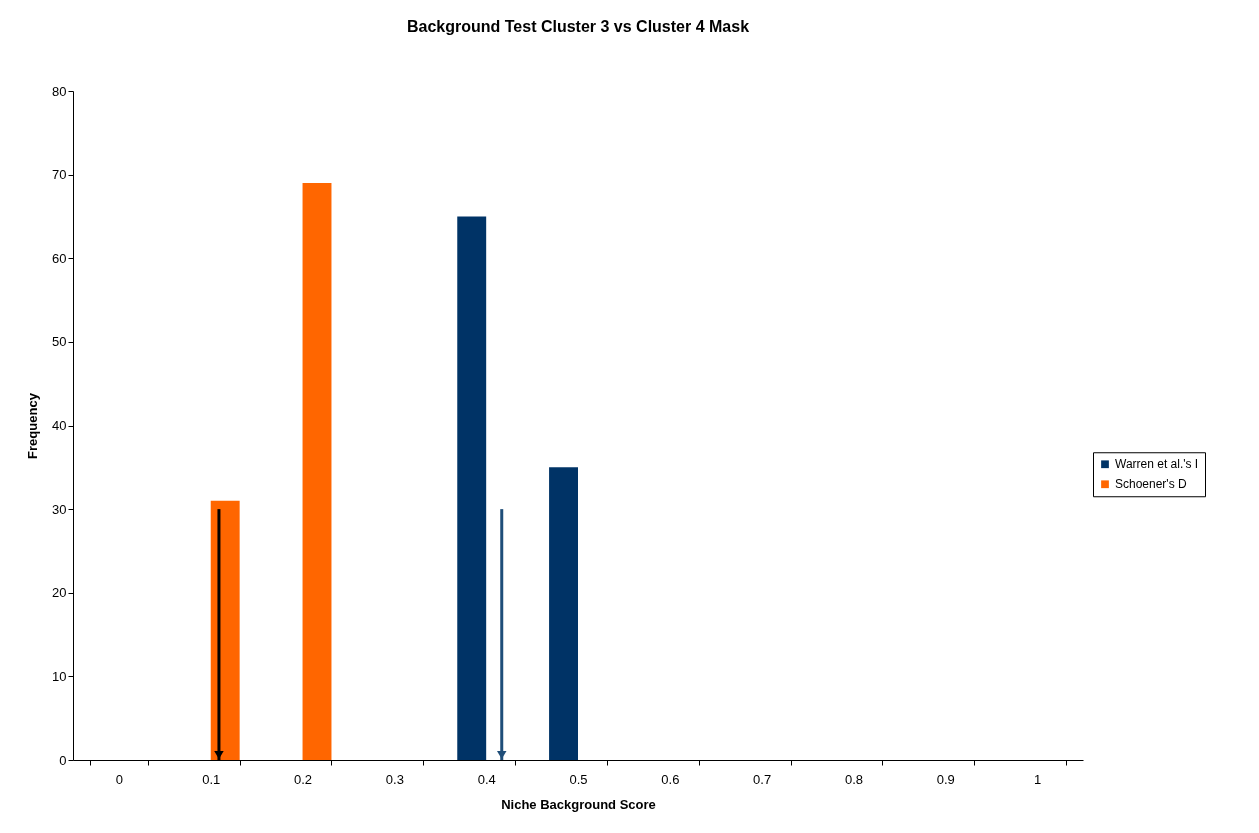 This screenshot has height=833, width=1259. Describe the element at coordinates (853, 779) in the screenshot. I see `x-tick-label: 0.8` at that location.